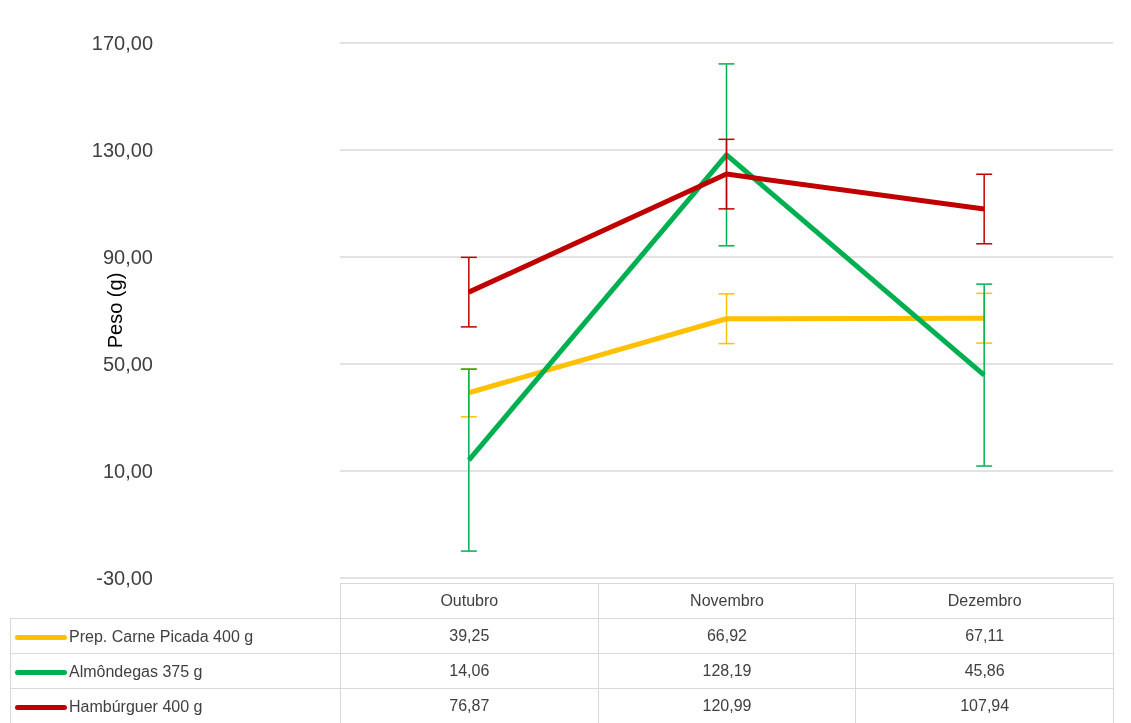 The image size is (1131, 723). What do you see at coordinates (127, 257) in the screenshot?
I see `y-tick-label: 90,00` at bounding box center [127, 257].